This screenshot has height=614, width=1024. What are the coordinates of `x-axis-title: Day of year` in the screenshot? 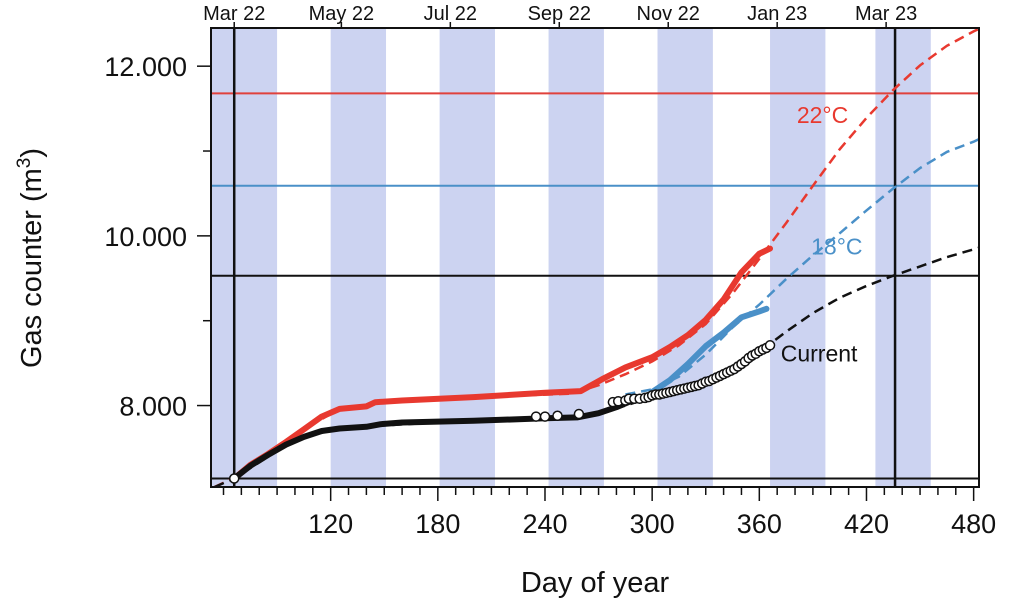 It's located at (595, 583).